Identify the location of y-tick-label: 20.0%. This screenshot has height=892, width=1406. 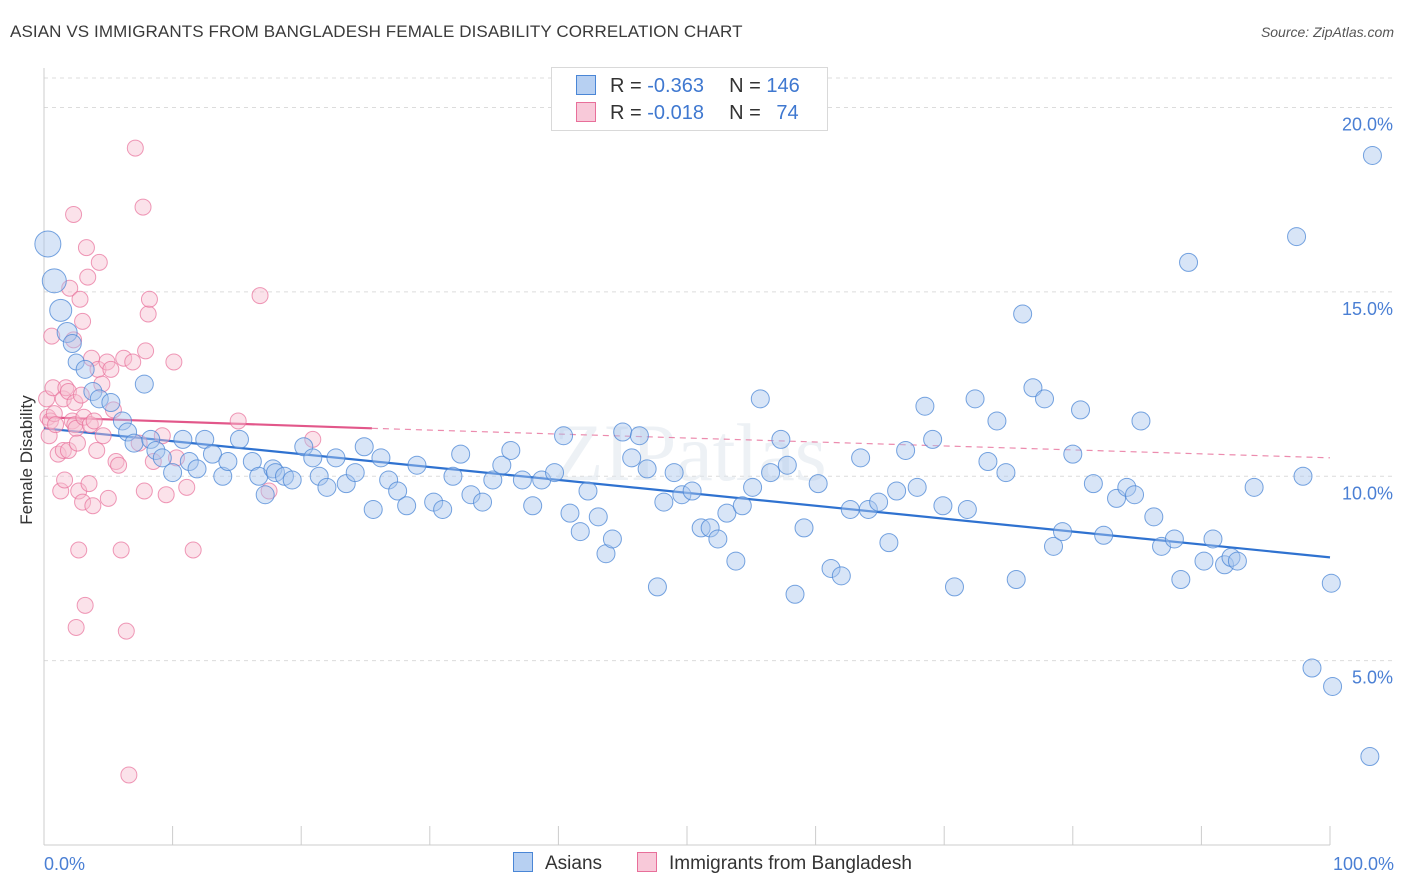
(1367, 125).